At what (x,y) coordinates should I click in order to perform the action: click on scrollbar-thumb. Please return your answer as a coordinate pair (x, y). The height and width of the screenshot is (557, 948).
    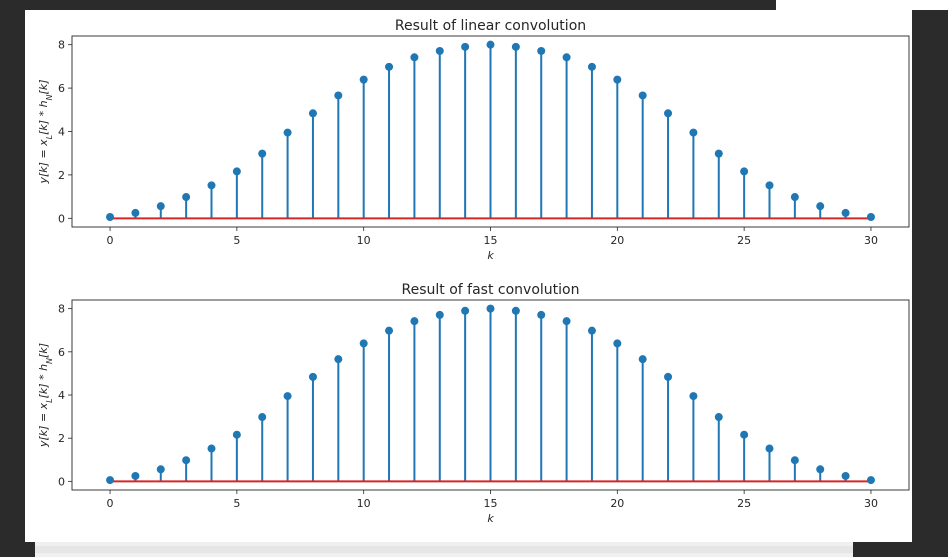
    Looking at the image, I should click on (444, 549).